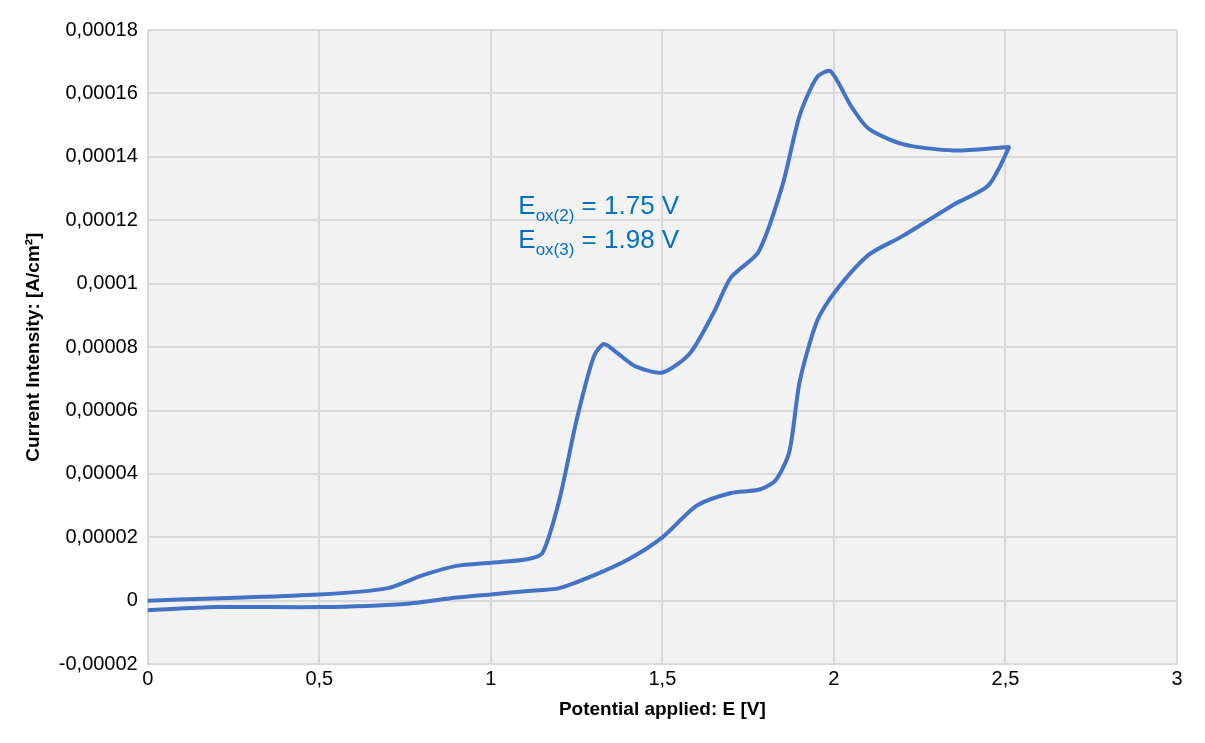  What do you see at coordinates (662, 708) in the screenshot?
I see `x-axis-title: Potential applied: E [V]` at bounding box center [662, 708].